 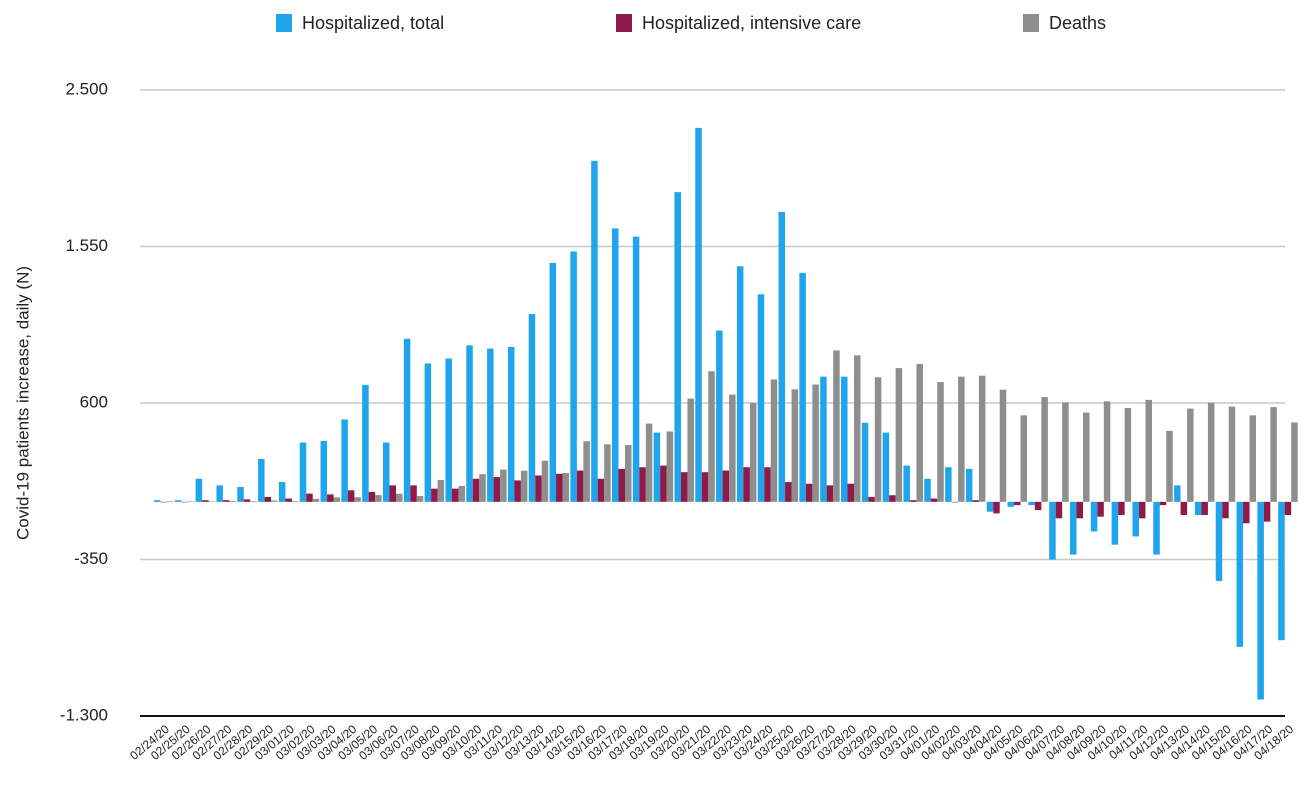 What do you see at coordinates (1077, 23) in the screenshot?
I see `legend-label: Deaths` at bounding box center [1077, 23].